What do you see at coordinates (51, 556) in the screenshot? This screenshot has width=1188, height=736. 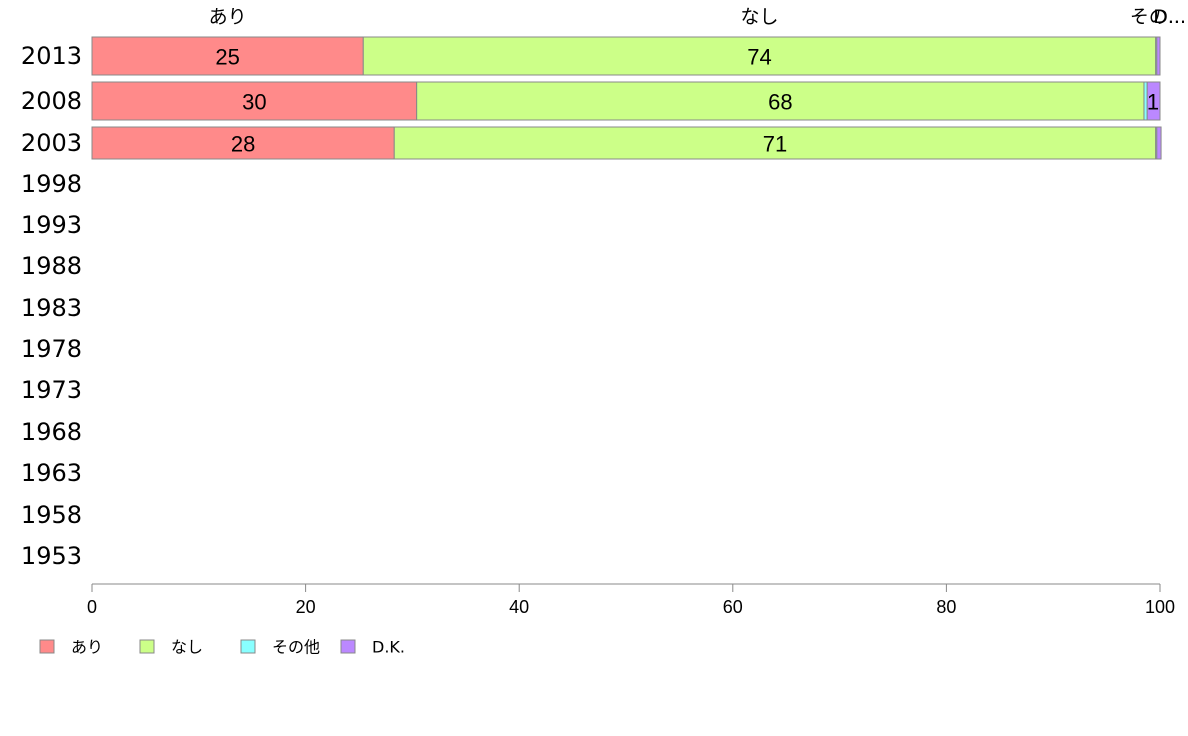 I see `year-label-1953: 1953` at bounding box center [51, 556].